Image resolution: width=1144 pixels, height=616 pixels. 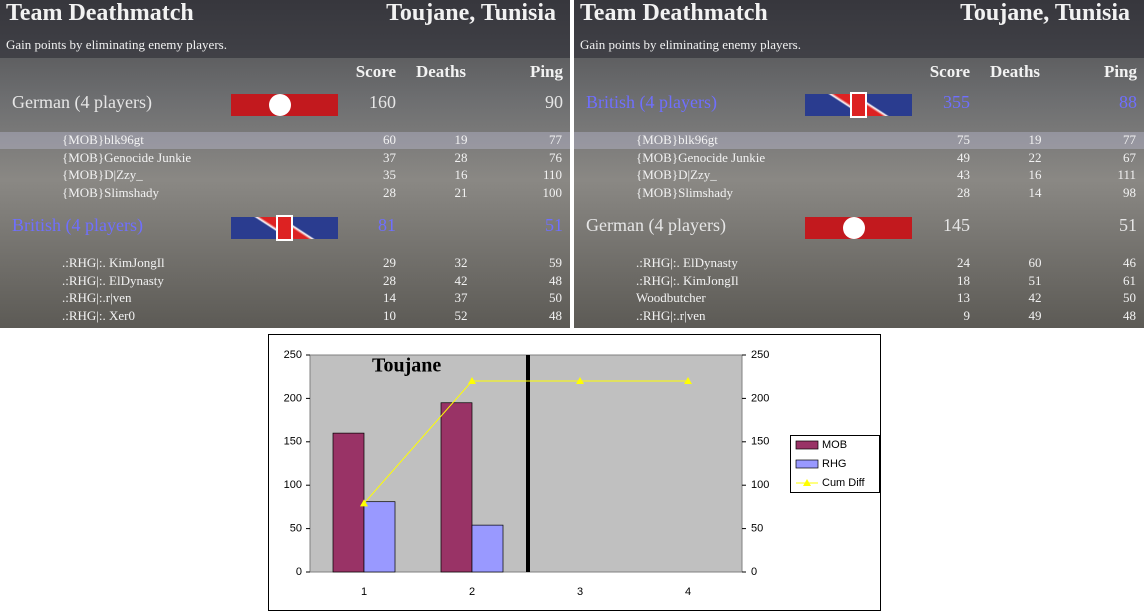 I want to click on player-ping: 100, so click(x=552, y=192).